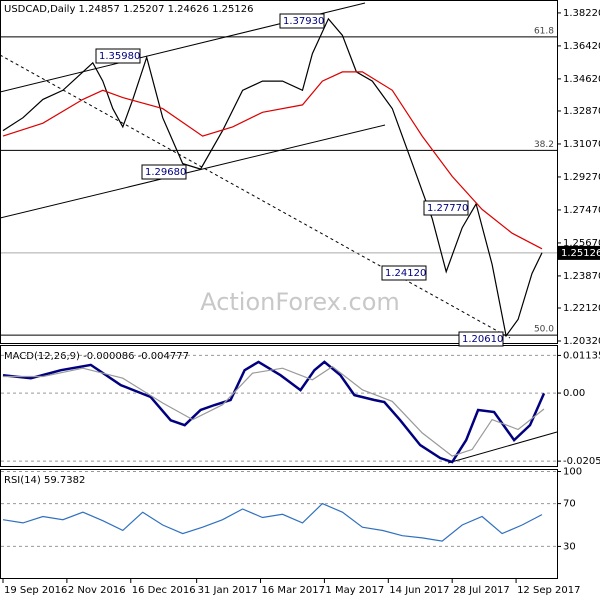 The height and width of the screenshot is (604, 600). Describe the element at coordinates (581, 210) in the screenshot. I see `y-tick-label: 1.27470` at that location.